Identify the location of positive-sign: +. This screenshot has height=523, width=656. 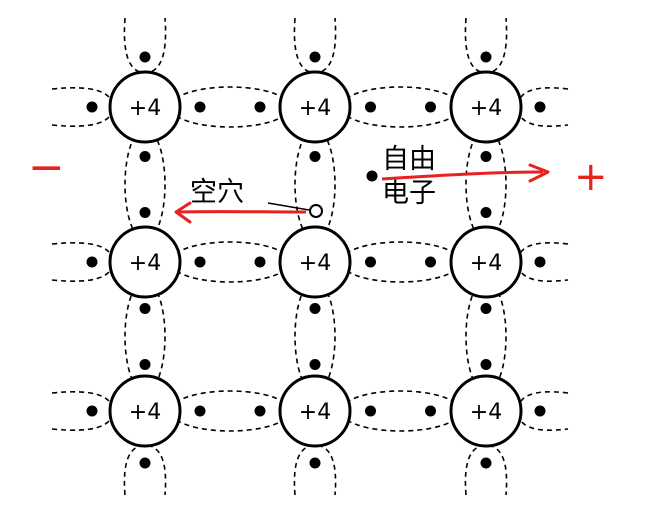
(591, 177).